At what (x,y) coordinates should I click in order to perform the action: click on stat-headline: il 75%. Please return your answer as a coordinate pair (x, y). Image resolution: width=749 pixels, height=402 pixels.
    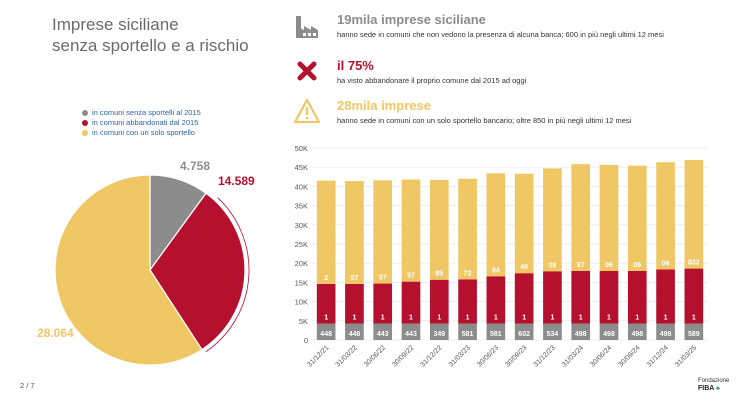
    Looking at the image, I should click on (355, 65).